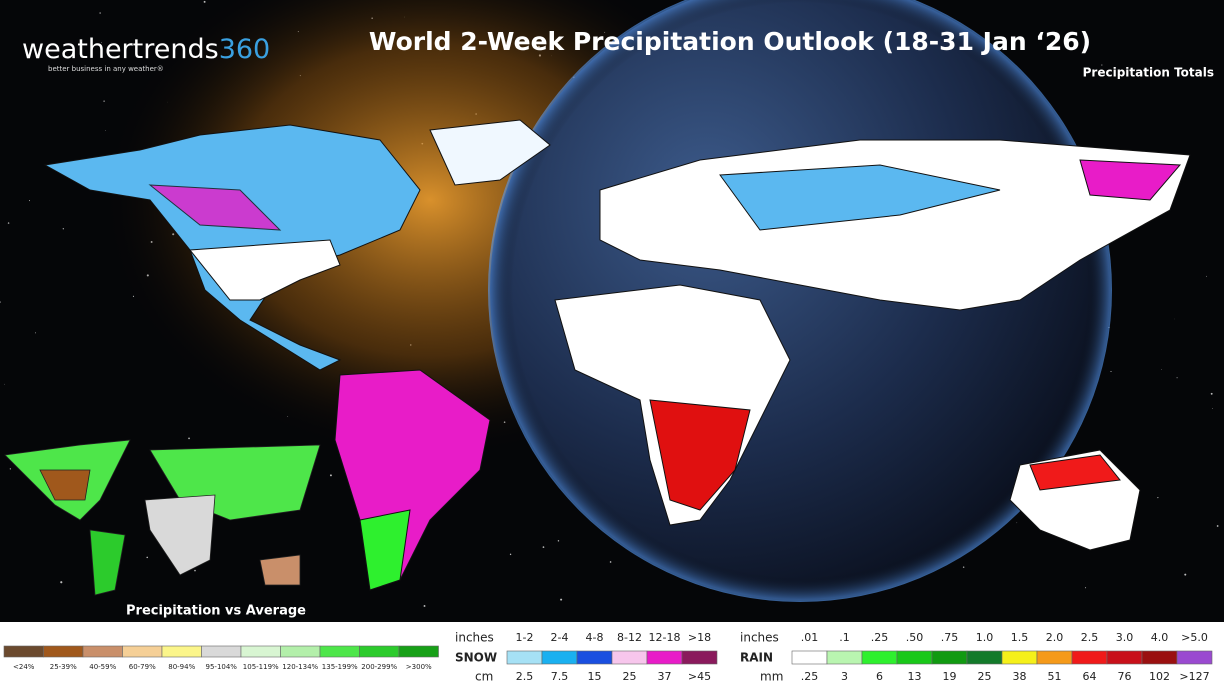 The width and height of the screenshot is (1224, 686). I want to click on legend-top-label: 4-8, so click(595, 637).